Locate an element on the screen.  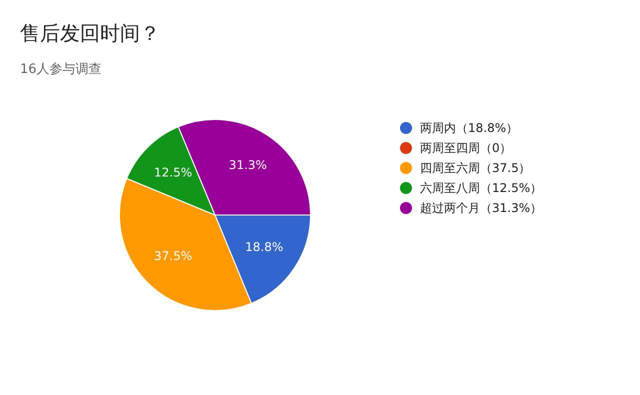
legend-label: 两周内（18.8%） is located at coordinates (469, 128).